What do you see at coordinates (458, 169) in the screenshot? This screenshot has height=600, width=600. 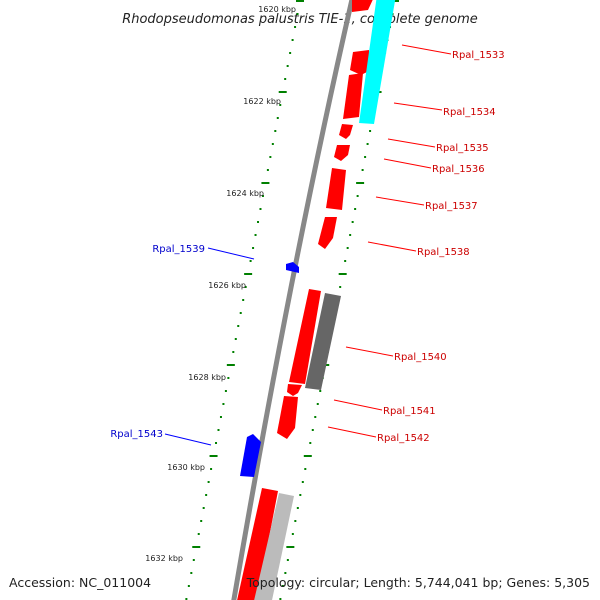 I see `label-rpal-1536: Rpal_1536` at bounding box center [458, 169].